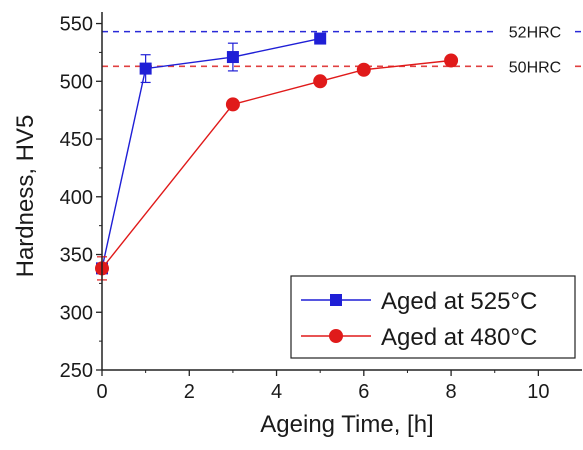 Image resolution: width=583 pixels, height=450 pixels. Describe the element at coordinates (76, 82) in the screenshot. I see `y-tick-label: 500` at that location.